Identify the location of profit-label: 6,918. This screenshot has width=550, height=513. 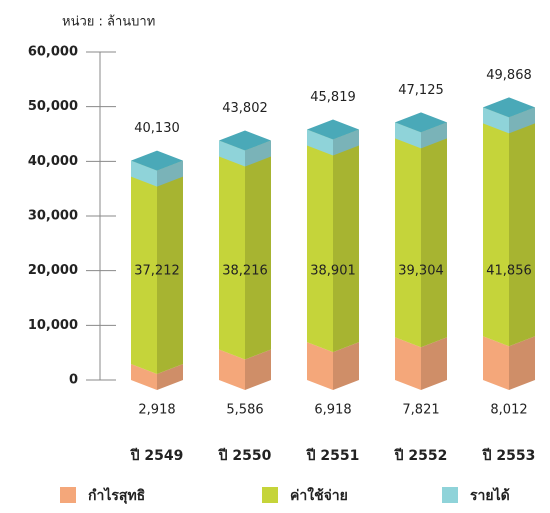
(332, 410).